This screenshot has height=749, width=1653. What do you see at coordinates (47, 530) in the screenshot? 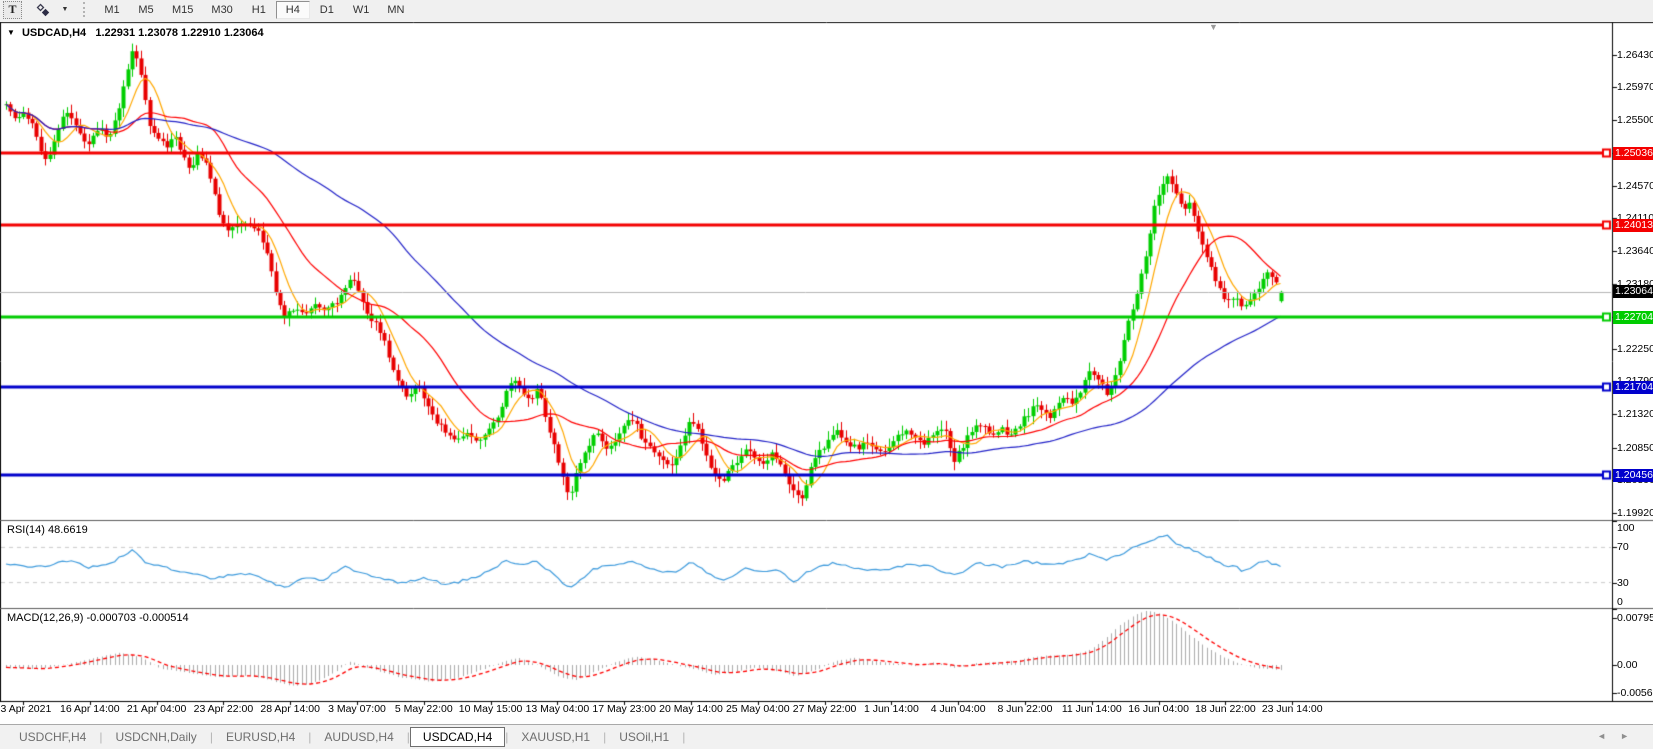
I see `rsi-indicator-label: RSI(14) 48.6619` at bounding box center [47, 530].